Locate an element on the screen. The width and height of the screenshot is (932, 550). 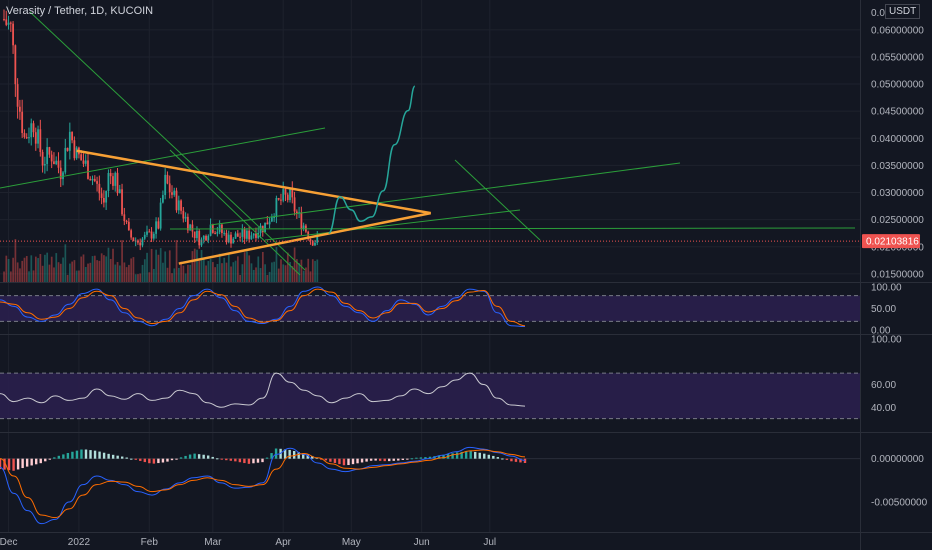
x-tick-label: Jul is located at coordinates (489, 542).